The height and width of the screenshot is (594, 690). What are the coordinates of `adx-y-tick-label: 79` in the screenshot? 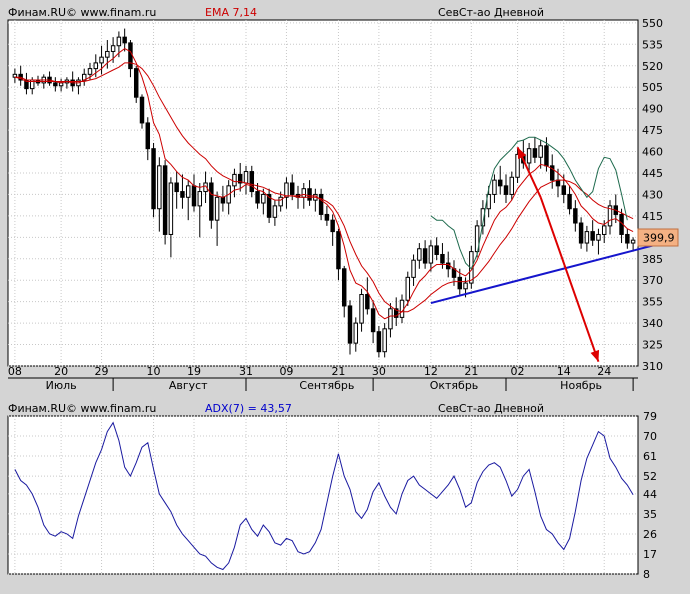 It's located at (650, 416).